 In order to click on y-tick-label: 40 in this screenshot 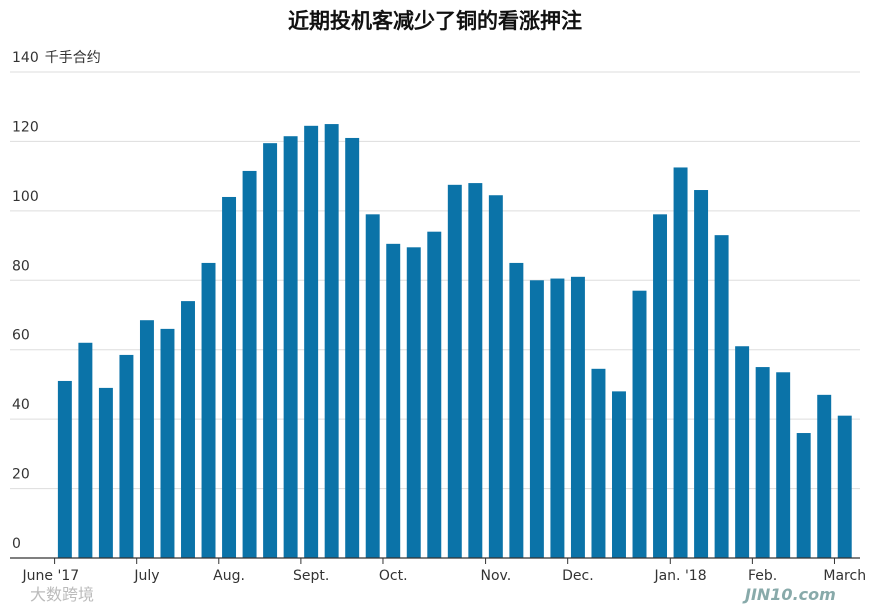, I will do `click(21, 405)`.